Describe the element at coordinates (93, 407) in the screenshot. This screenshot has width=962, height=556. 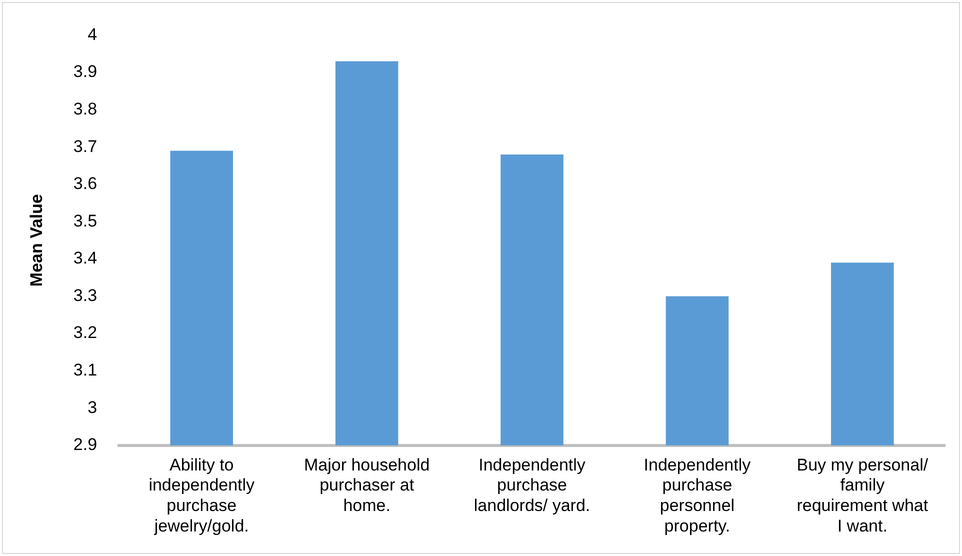
I see `y-tick-label: 3` at that location.